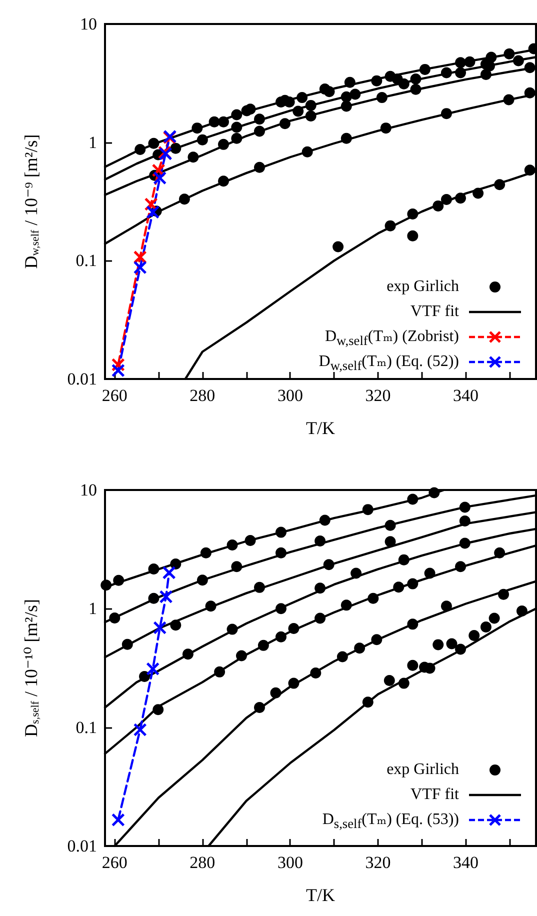  What do you see at coordinates (390, 821) in the screenshot?
I see `legend-label: D$_{s,self}$(Tₘ) (Eq. (53))` at bounding box center [390, 821].